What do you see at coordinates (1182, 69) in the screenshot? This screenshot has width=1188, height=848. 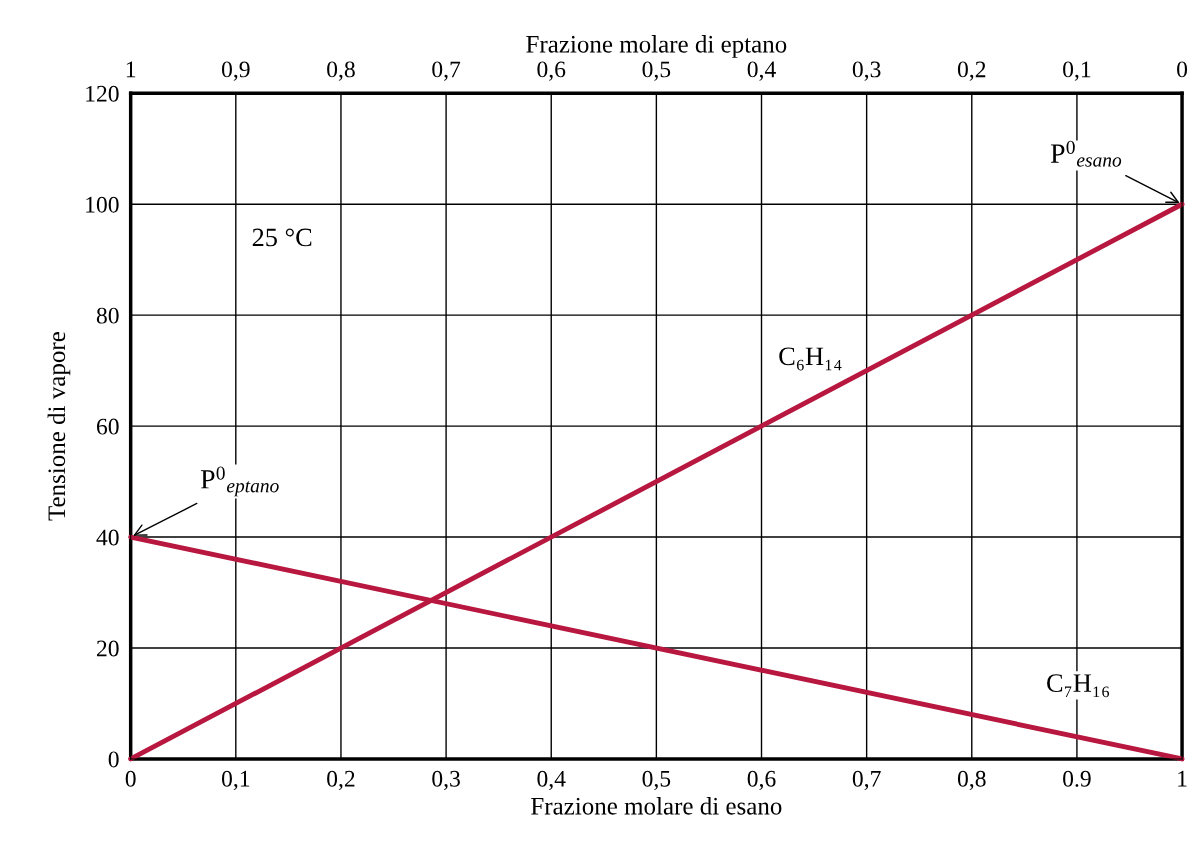 I see `x2-tick-label: 0` at bounding box center [1182, 69].